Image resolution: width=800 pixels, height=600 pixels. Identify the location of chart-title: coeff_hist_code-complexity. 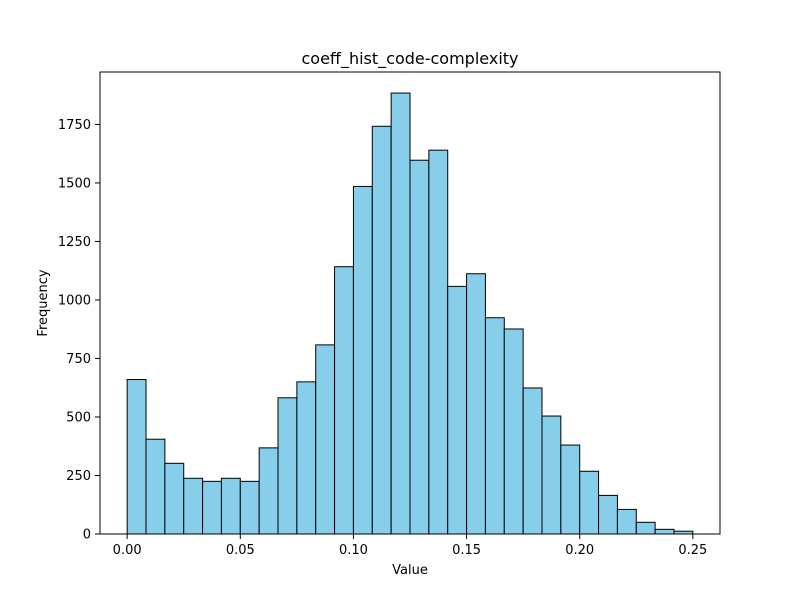
(410, 59).